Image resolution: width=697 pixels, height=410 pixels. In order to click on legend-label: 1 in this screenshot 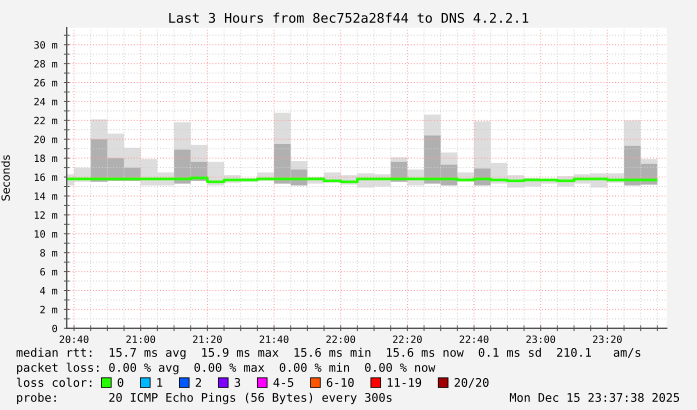, I will do `click(159, 382)`.